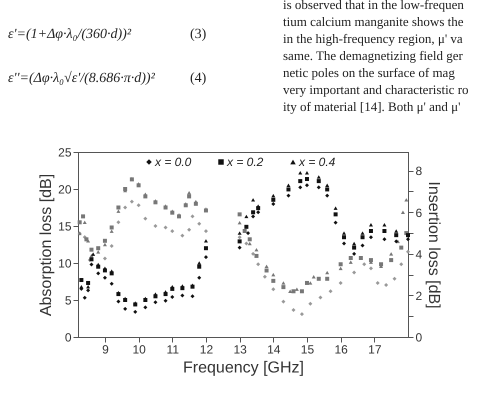  What do you see at coordinates (371, 106) in the screenshot?
I see `text: ity of material [14]. Both μ' and μ'` at bounding box center [371, 106].